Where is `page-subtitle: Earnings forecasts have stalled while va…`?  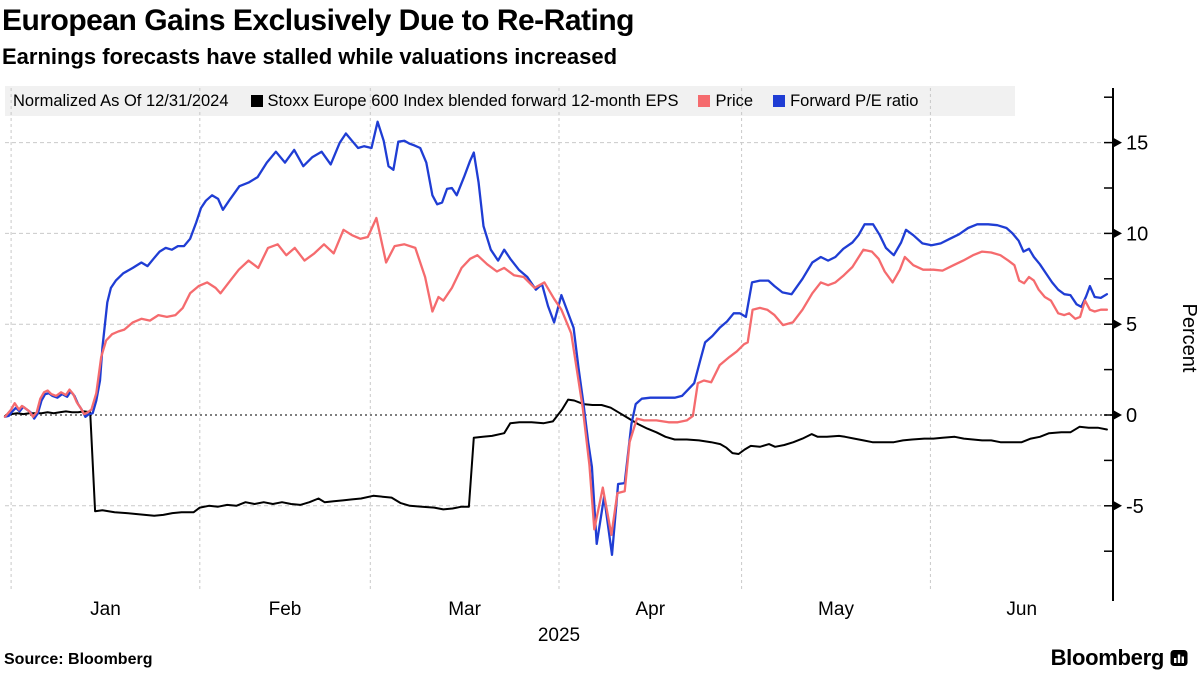 page-subtitle: Earnings forecasts have stalled while va… is located at coordinates (310, 56).